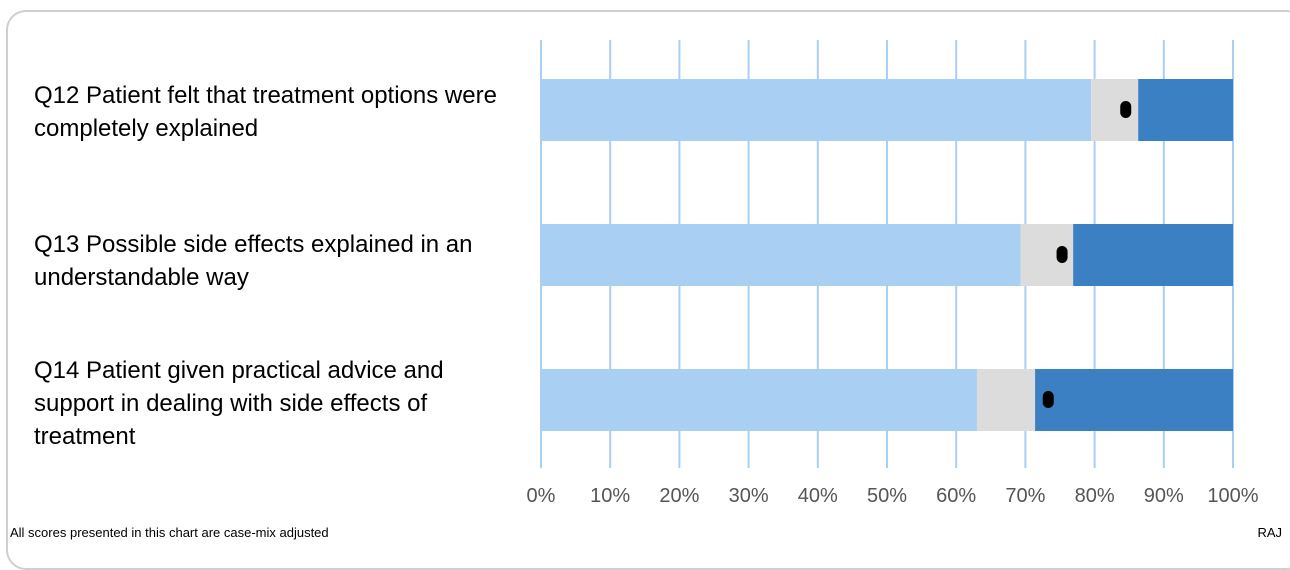  What do you see at coordinates (1164, 496) in the screenshot?
I see `x-tick-label-9: 90%` at bounding box center [1164, 496].